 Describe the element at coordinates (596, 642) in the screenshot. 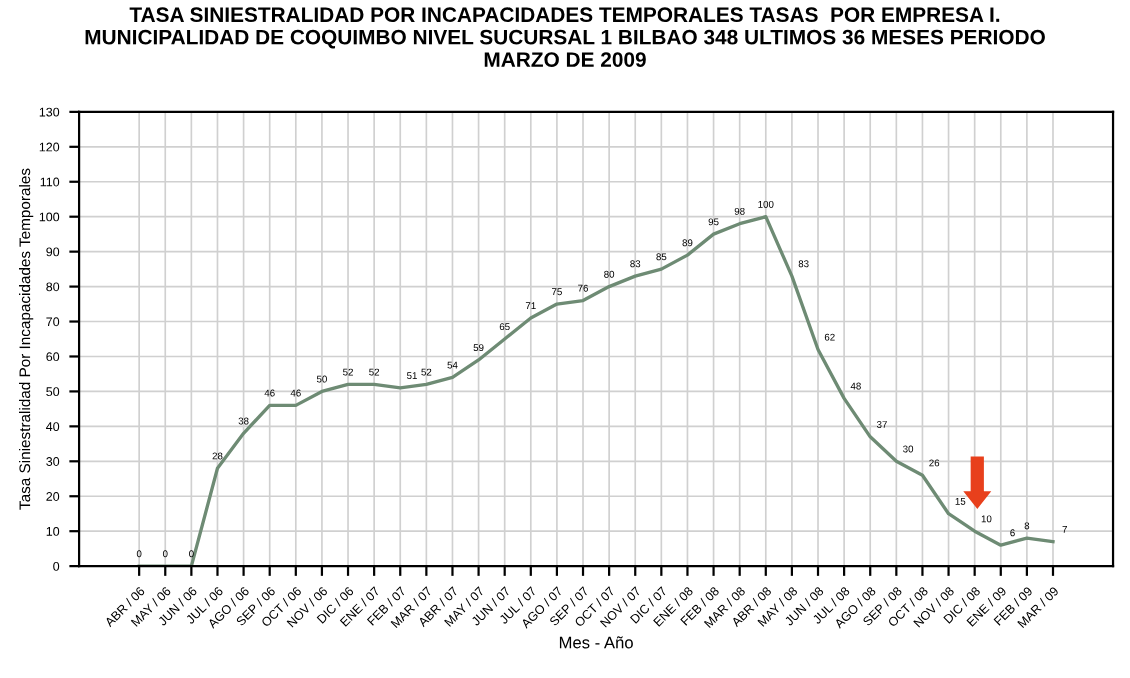

I see `x-axis-title: Mes - Año` at that location.